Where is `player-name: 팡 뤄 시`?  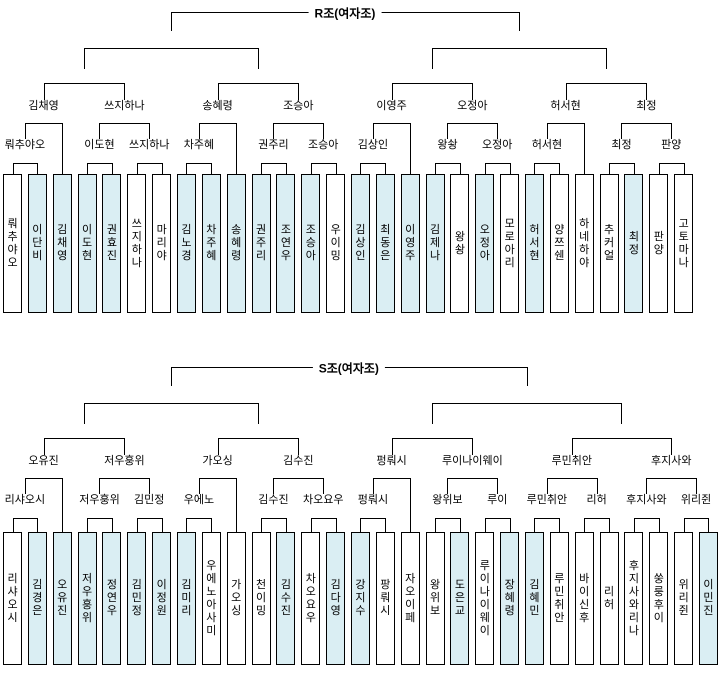 player-name: 팡 뤄 시 is located at coordinates (385, 598).